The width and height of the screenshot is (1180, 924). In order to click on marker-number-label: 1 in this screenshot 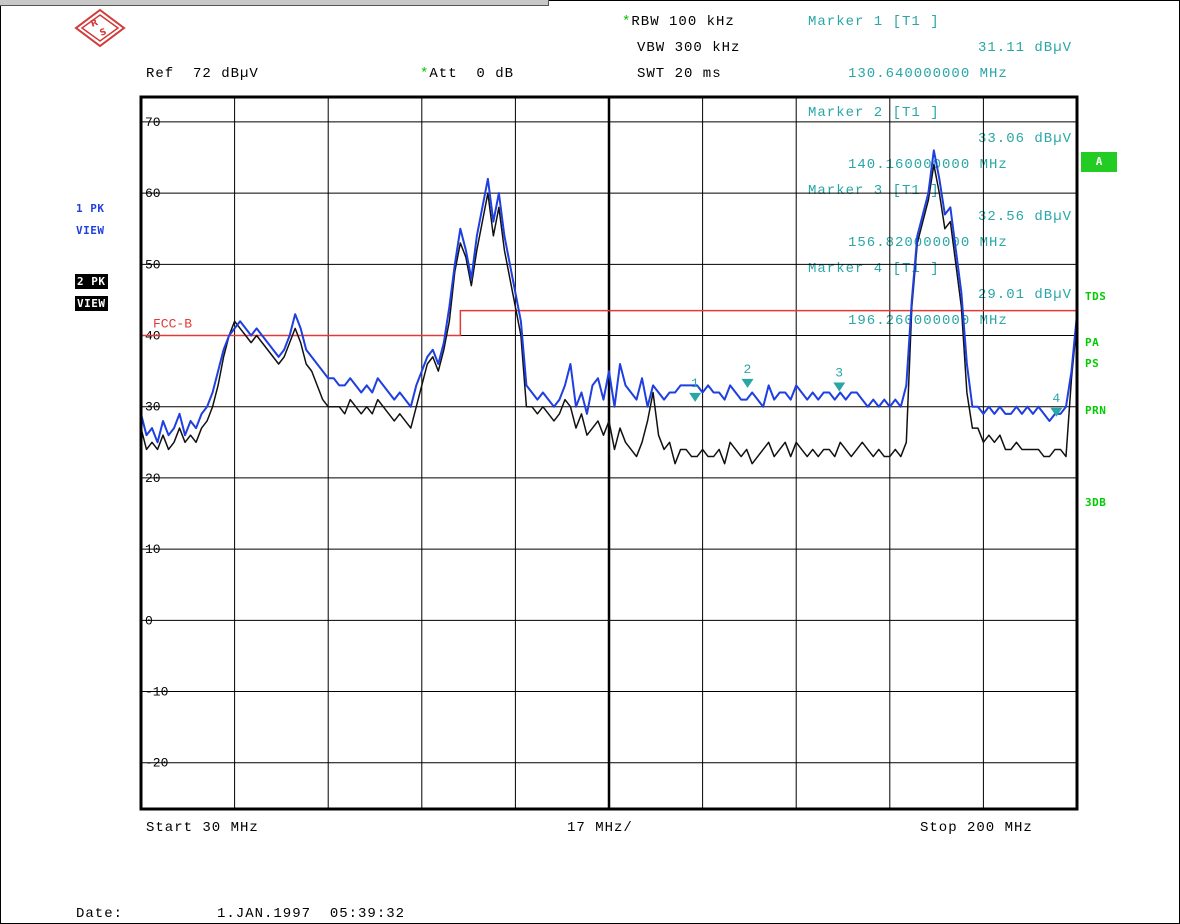, I will do `click(695, 383)`.